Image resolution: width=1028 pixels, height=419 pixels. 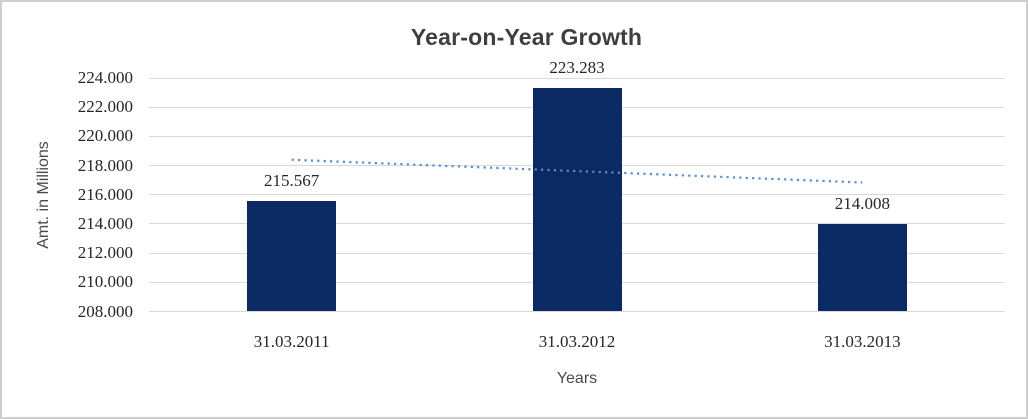 What do you see at coordinates (577, 68) in the screenshot?
I see `data-label: 223.283` at bounding box center [577, 68].